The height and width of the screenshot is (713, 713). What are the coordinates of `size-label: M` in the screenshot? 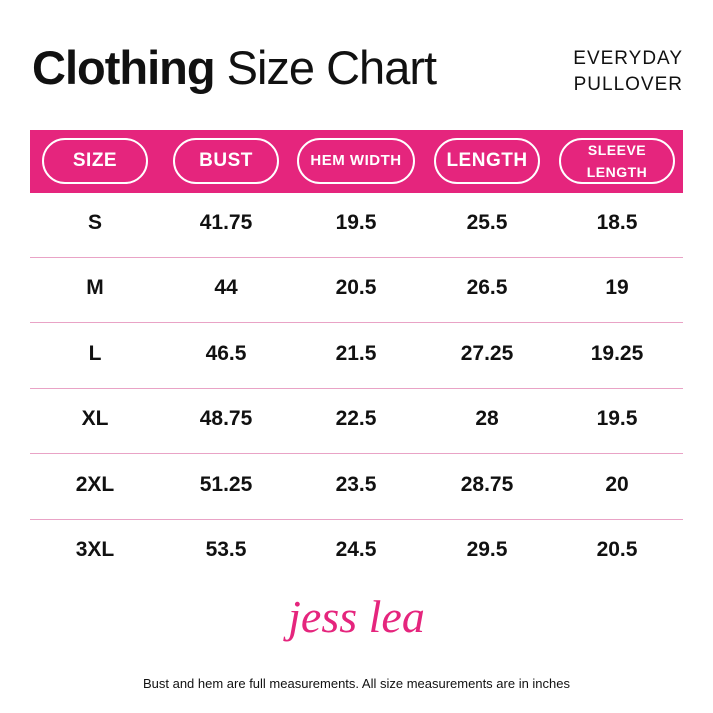 It's located at (95, 288).